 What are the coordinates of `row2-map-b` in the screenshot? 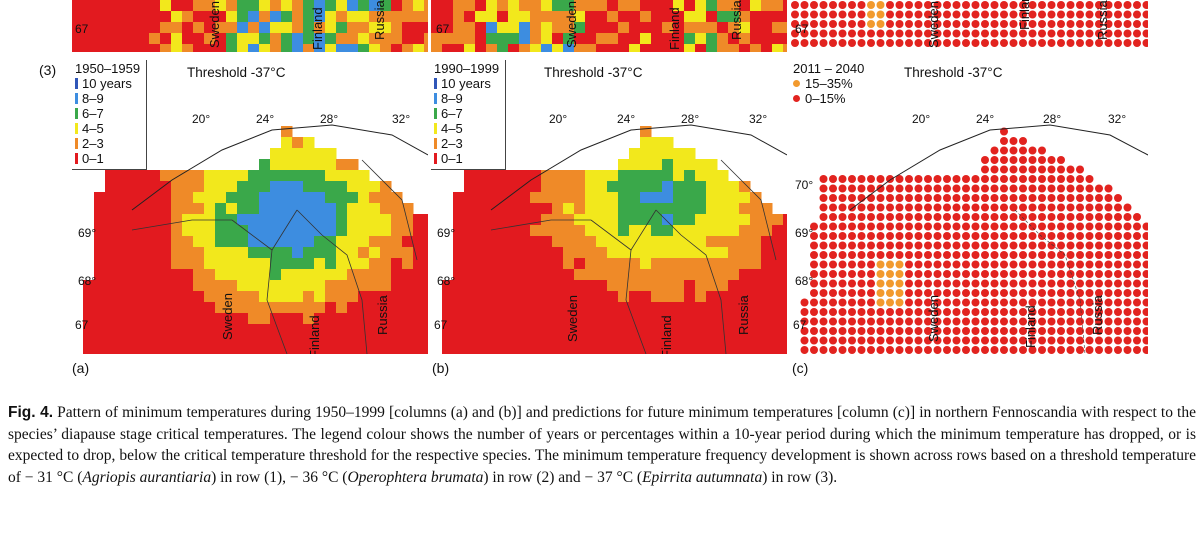 It's located at (609, 26).